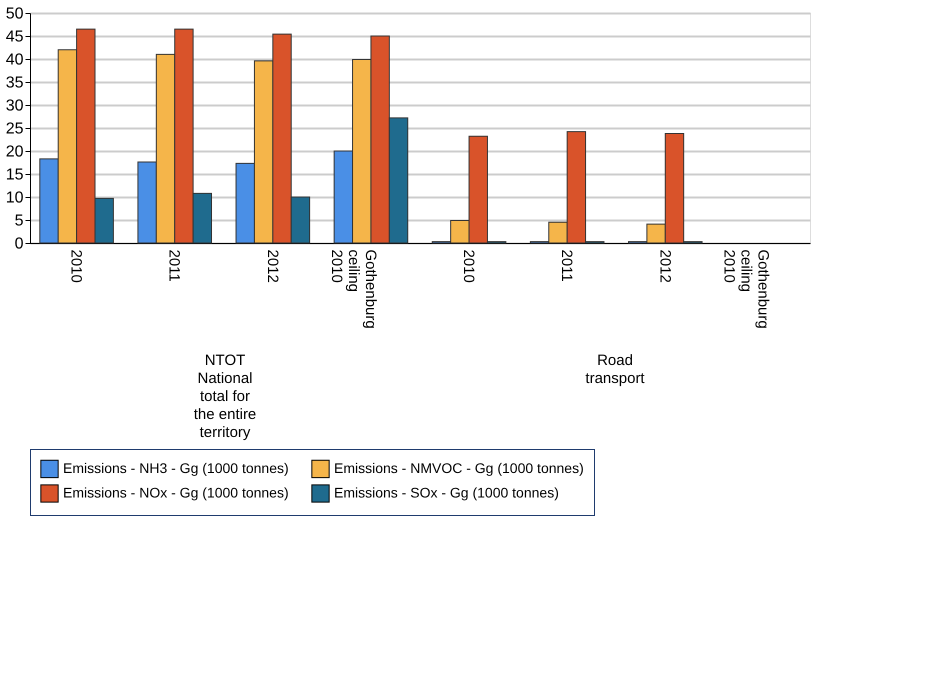 This screenshot has width=925, height=686. Describe the element at coordinates (15, 60) in the screenshot. I see `y-tick-label: 40` at that location.